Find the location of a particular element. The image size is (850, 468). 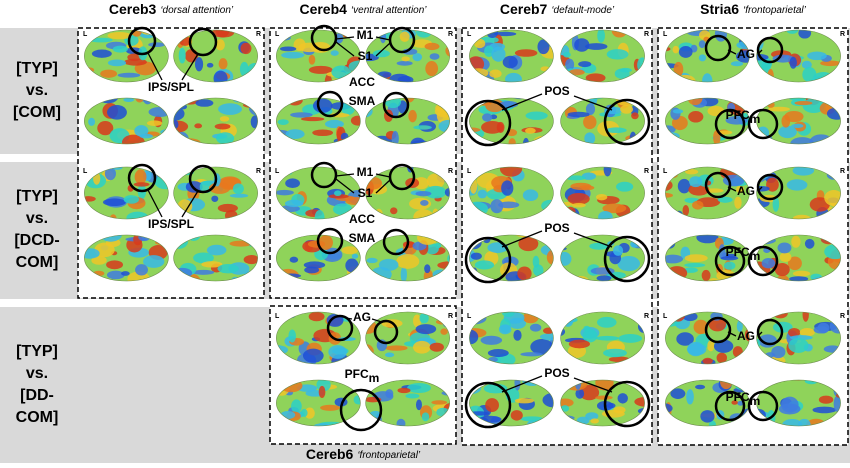

region-label: ACC is located at coordinates (362, 219).